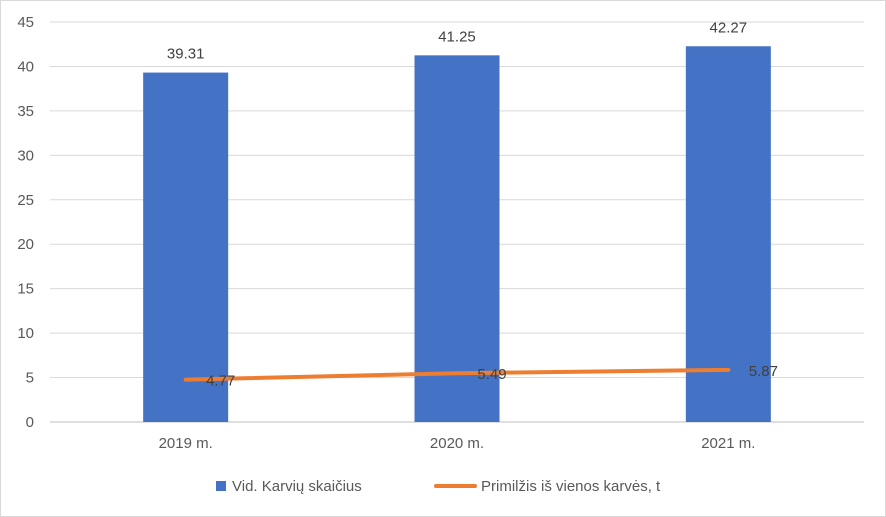 This screenshot has width=886, height=517. I want to click on y-tick-label: 40, so click(25, 66).